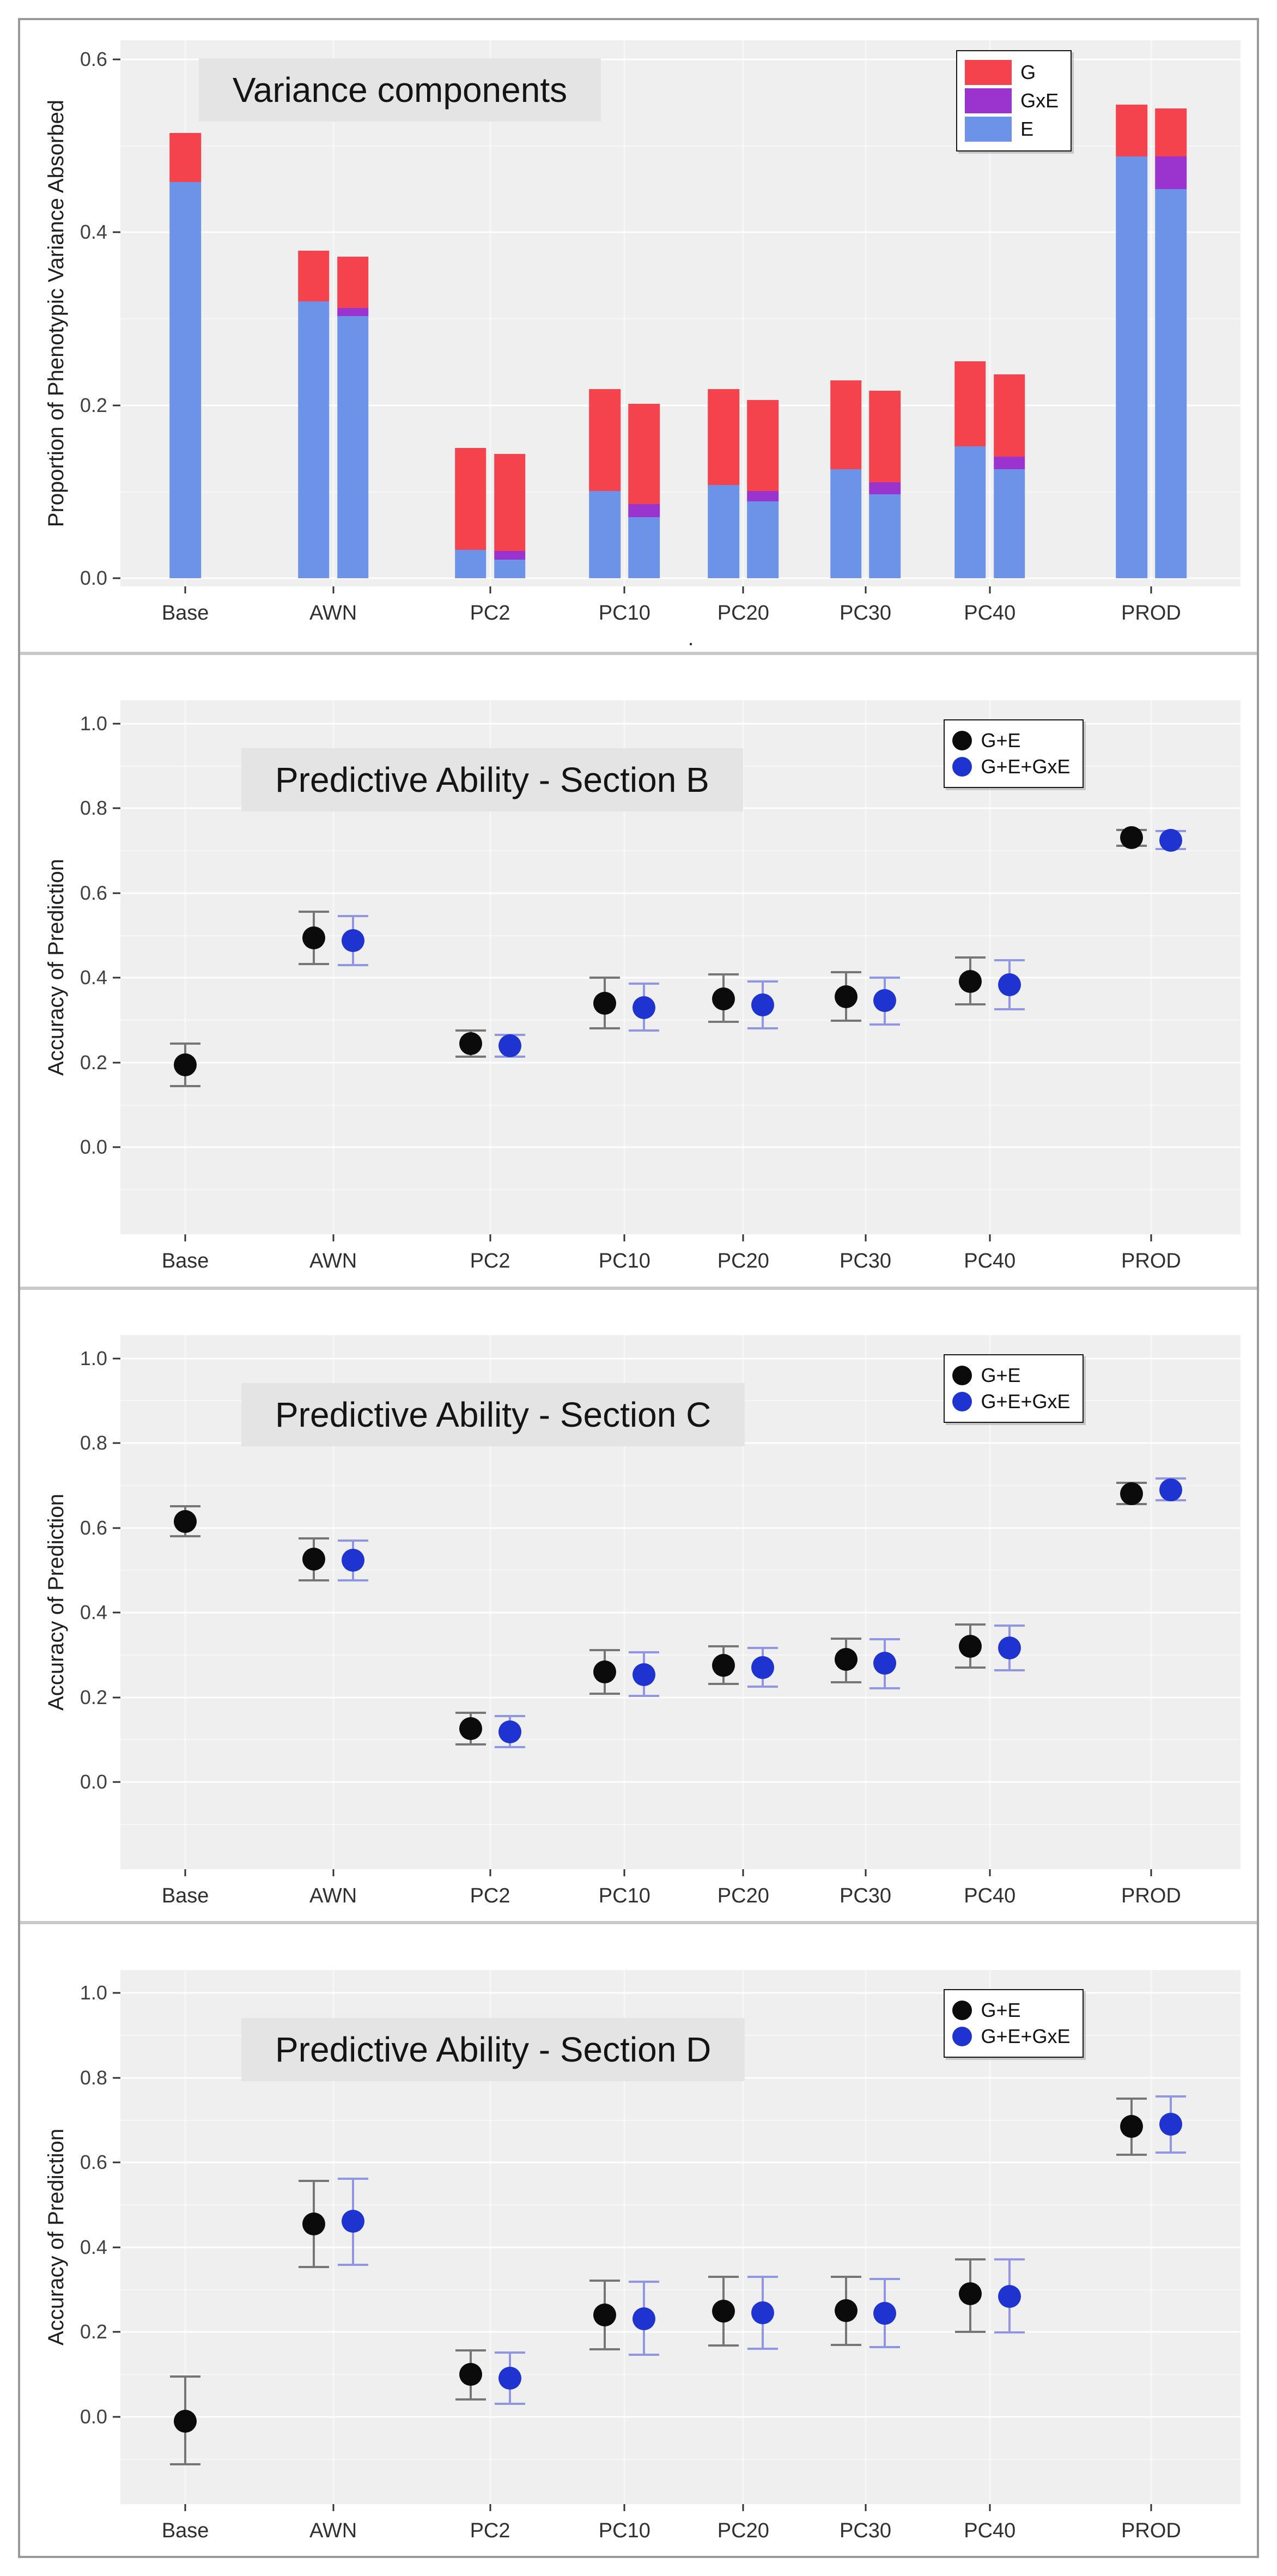 This screenshot has width=1277, height=2576. I want to click on legend-item: G+E+GxE, so click(1011, 2037).